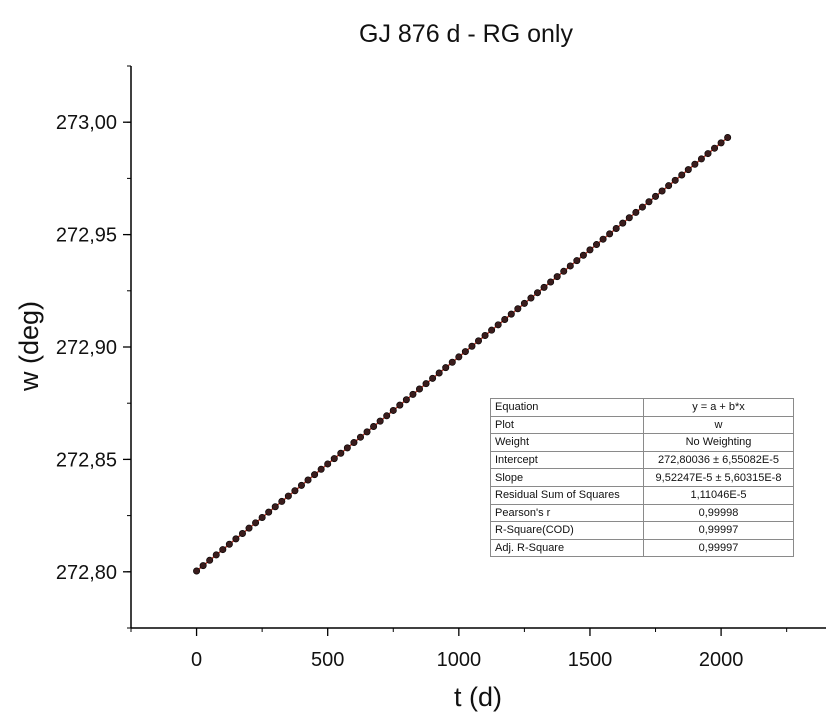 The width and height of the screenshot is (839, 717). Describe the element at coordinates (718, 477) in the screenshot. I see `fit-table-value: 9,52247E-5 ± 5,60315E-8` at that location.